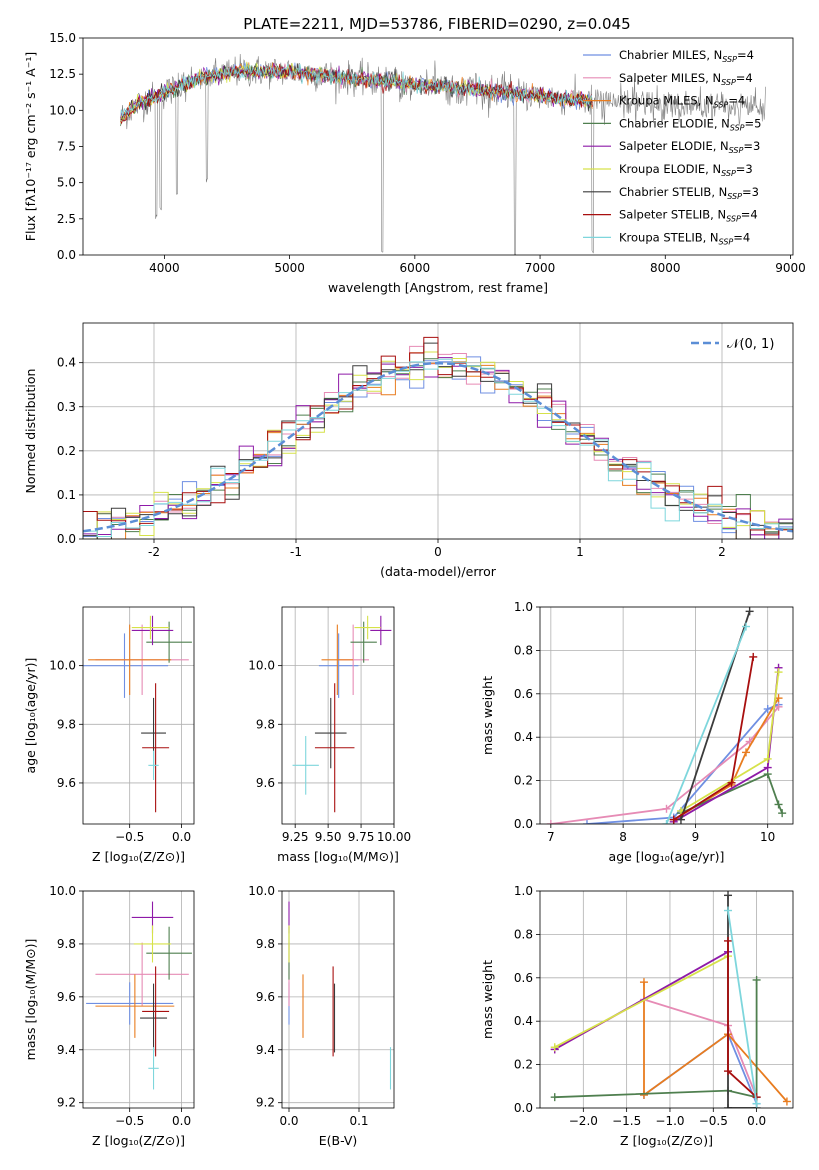 The height and width of the screenshot is (1170, 819). I want to click on y-tick-label: 10.0, so click(62, 891).